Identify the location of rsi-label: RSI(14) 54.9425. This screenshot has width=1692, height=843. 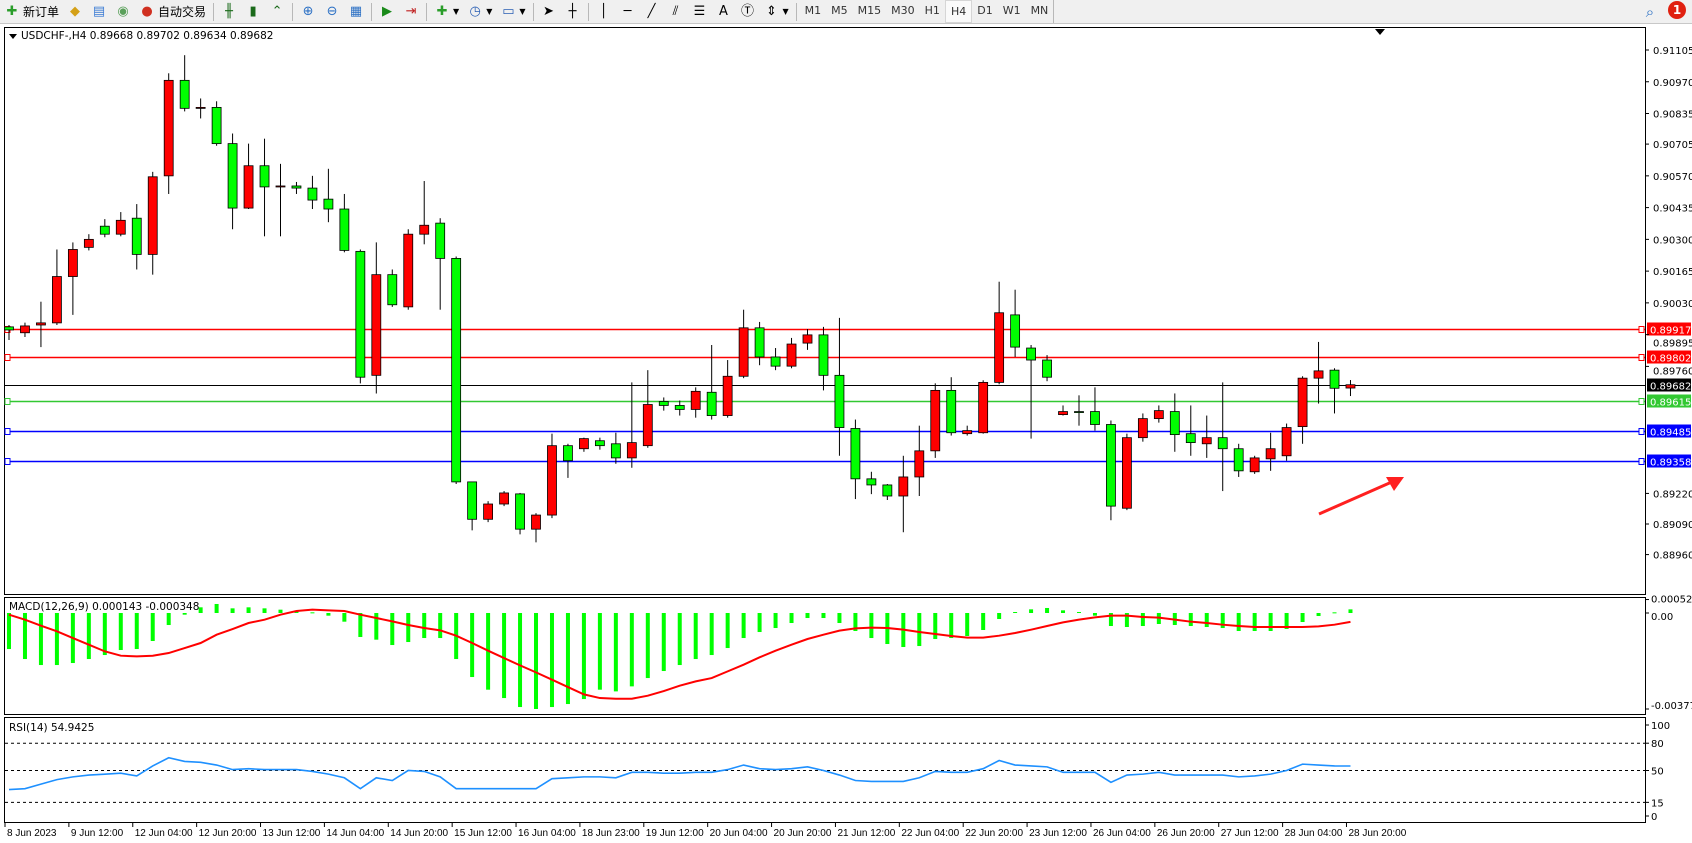
(51, 728).